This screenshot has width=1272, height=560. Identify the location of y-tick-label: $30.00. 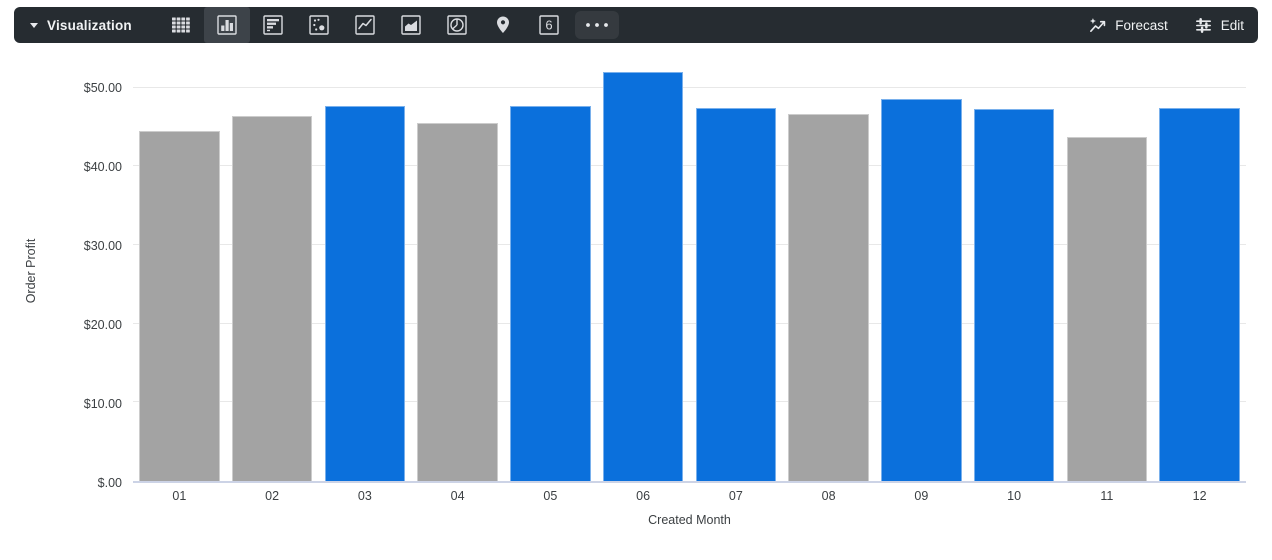
(102, 245).